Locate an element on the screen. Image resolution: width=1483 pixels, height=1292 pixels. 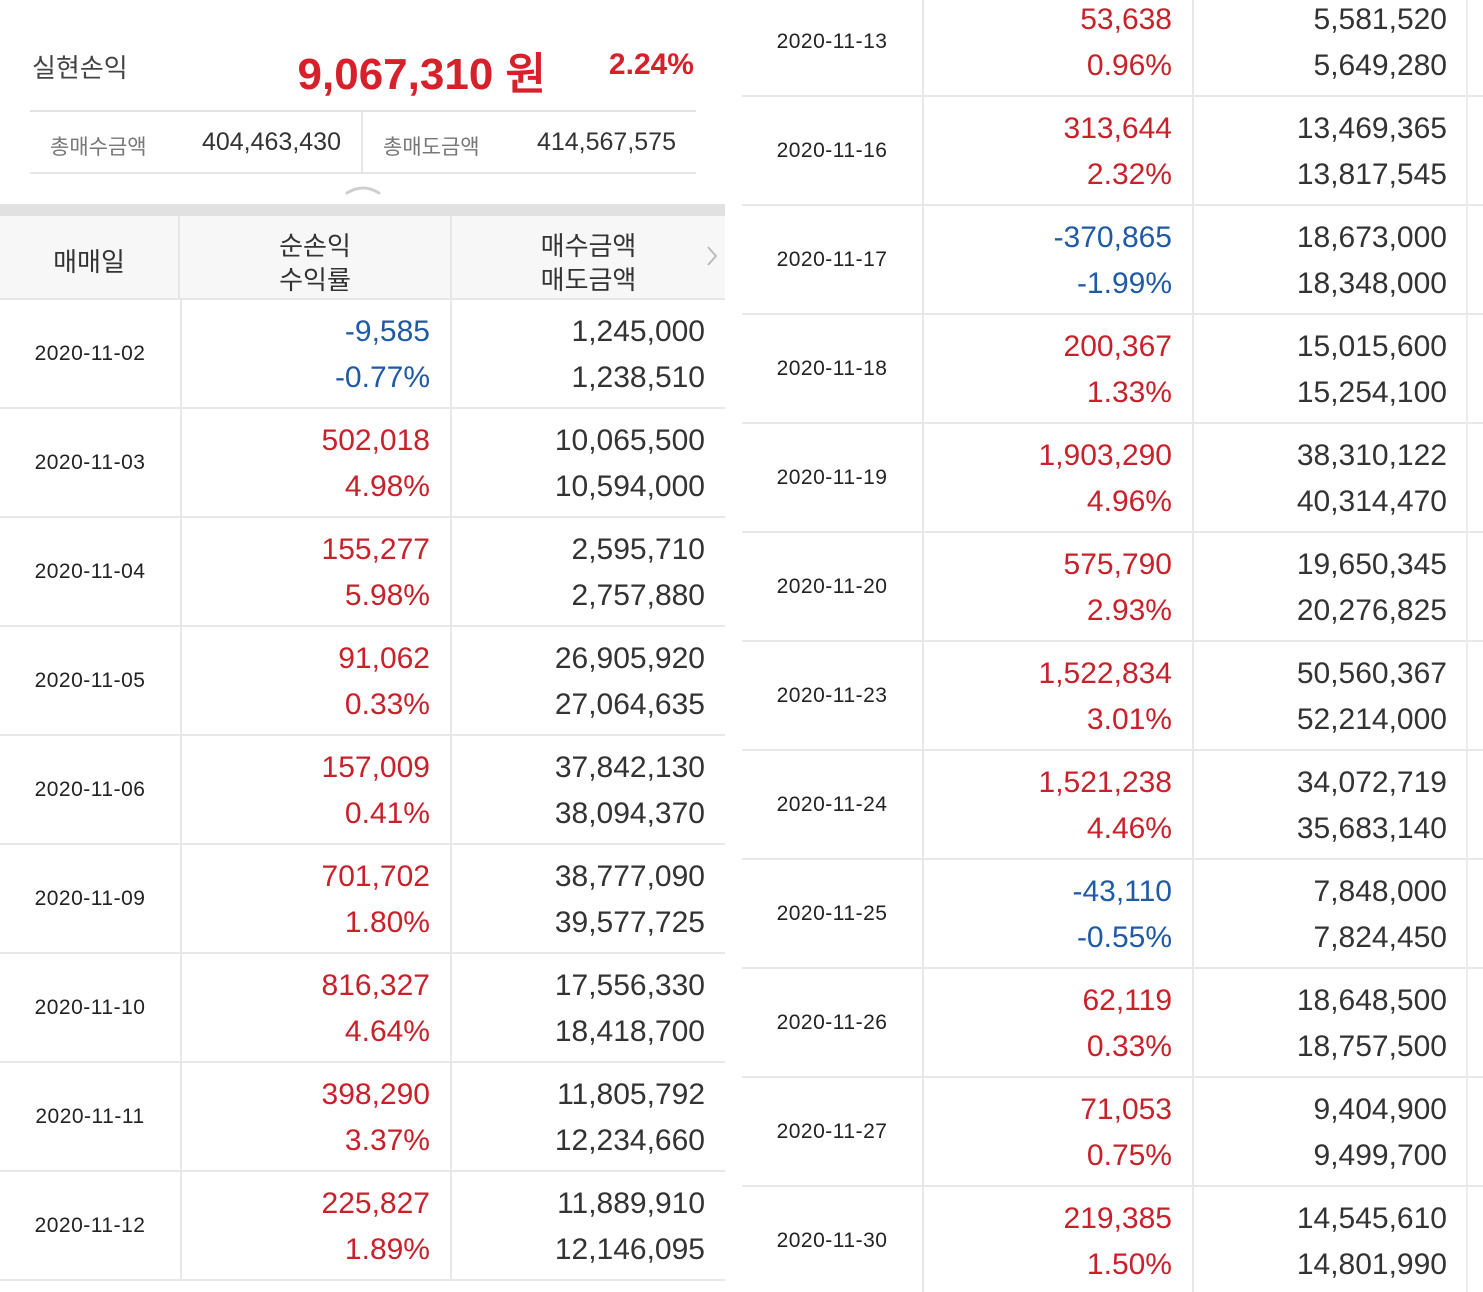
profit-cell: 200,367 1.33% is located at coordinates (1058, 368).